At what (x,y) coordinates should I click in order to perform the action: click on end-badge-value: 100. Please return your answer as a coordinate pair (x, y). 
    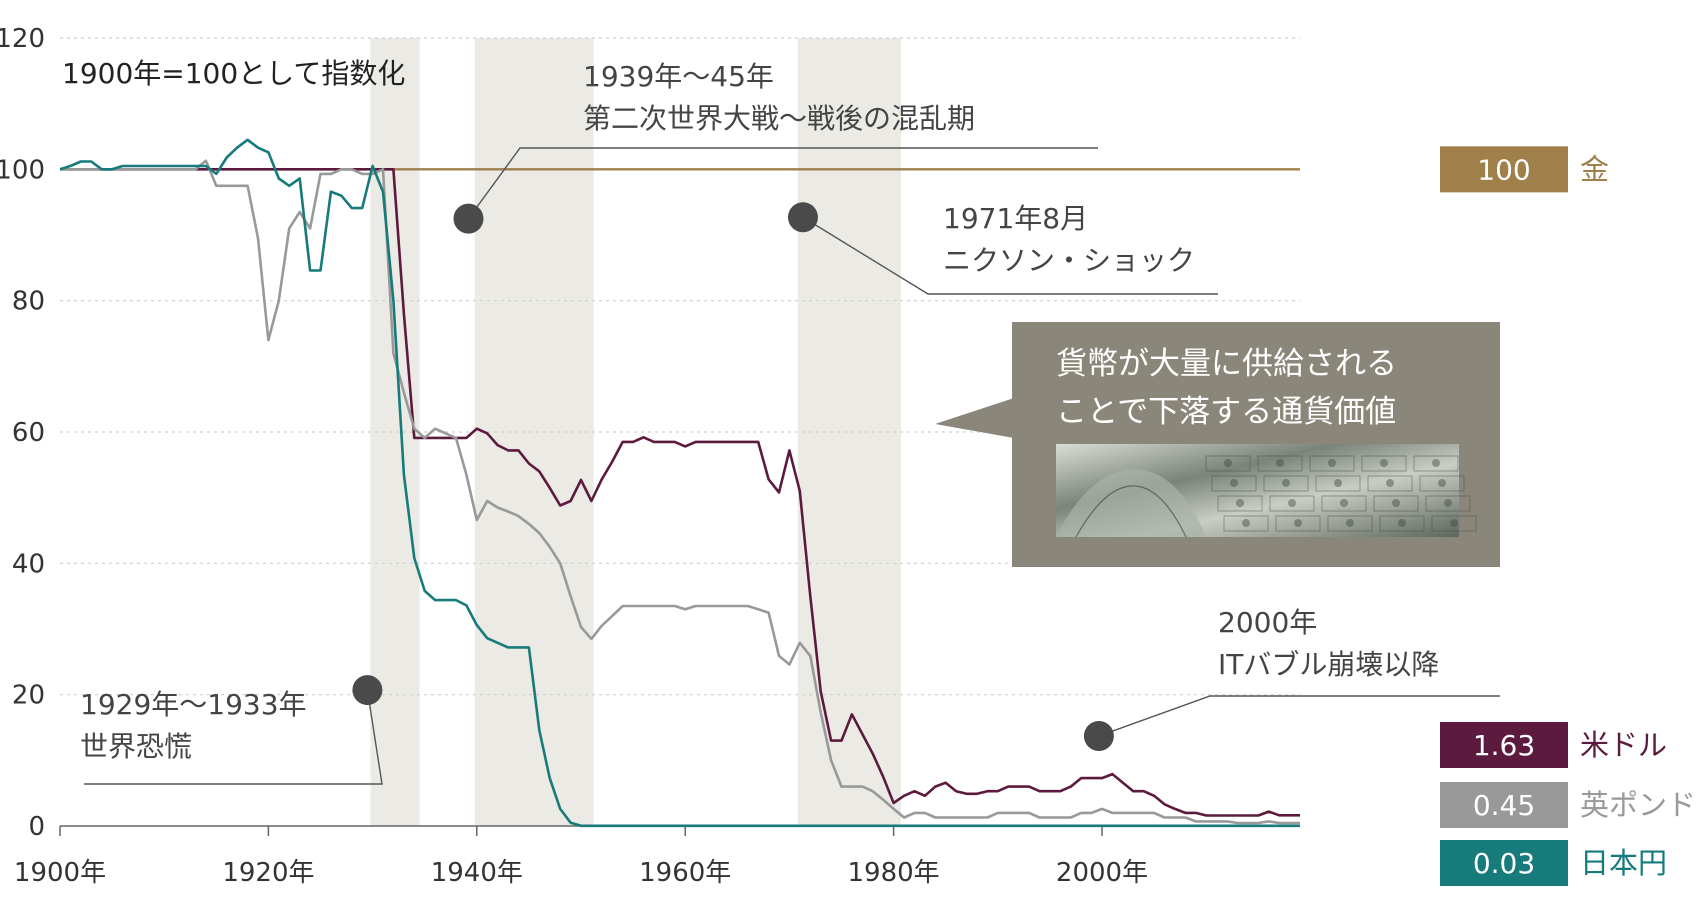
    Looking at the image, I should click on (1503, 169).